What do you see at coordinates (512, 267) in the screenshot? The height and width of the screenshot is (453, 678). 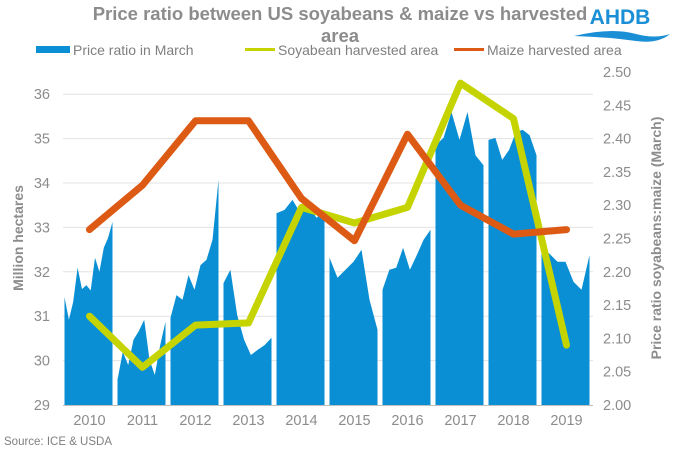 I see `price-ratio-area-2018` at bounding box center [512, 267].